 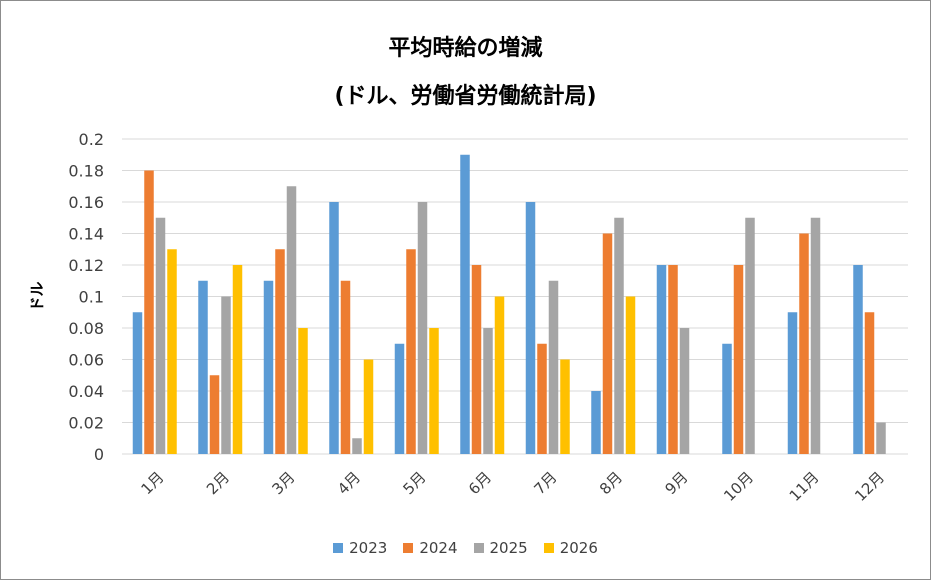 I want to click on x-tick-label: 12月, so click(x=869, y=486).